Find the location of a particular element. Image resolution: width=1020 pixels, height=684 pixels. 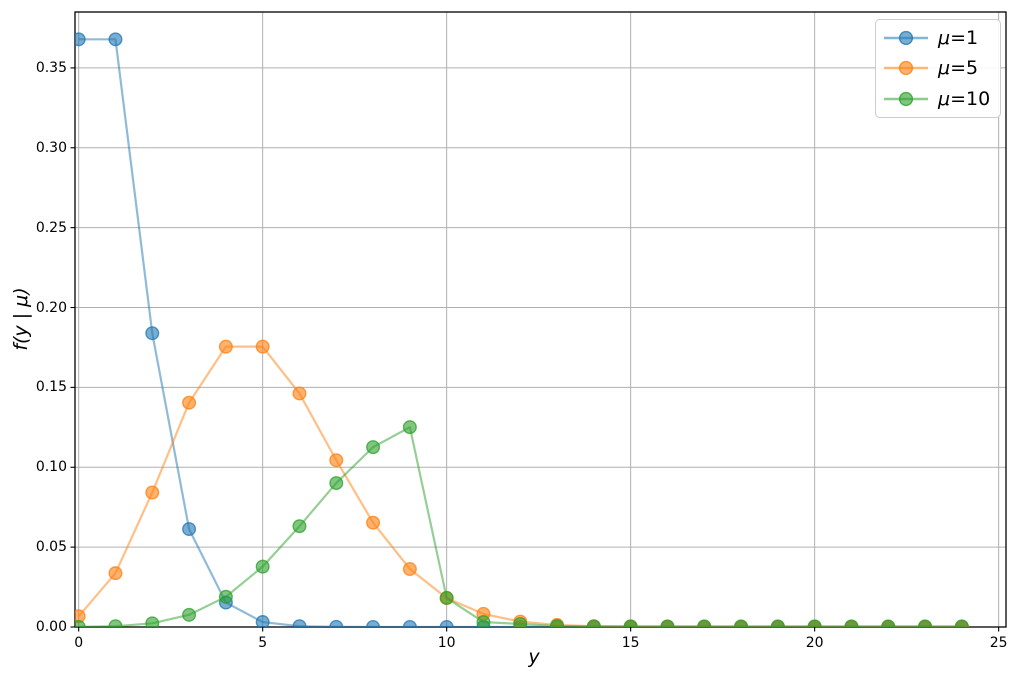

legend-item-mu5: μ=5 is located at coordinates (941, 68).